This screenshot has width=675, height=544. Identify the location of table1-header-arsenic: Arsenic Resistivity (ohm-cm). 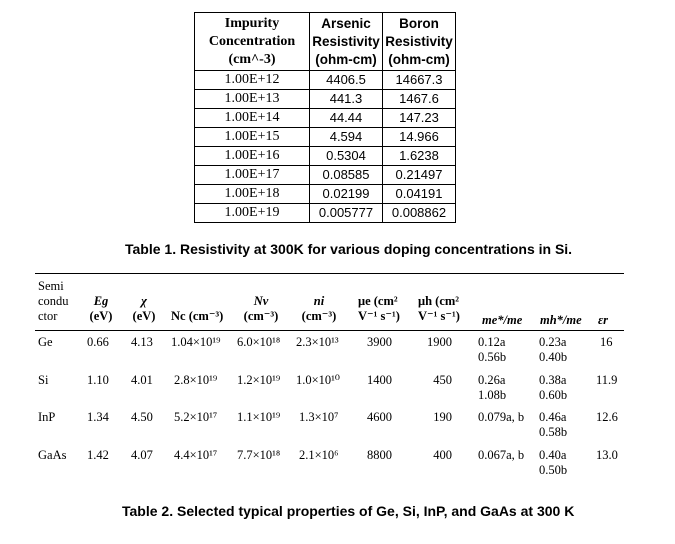
(346, 41).